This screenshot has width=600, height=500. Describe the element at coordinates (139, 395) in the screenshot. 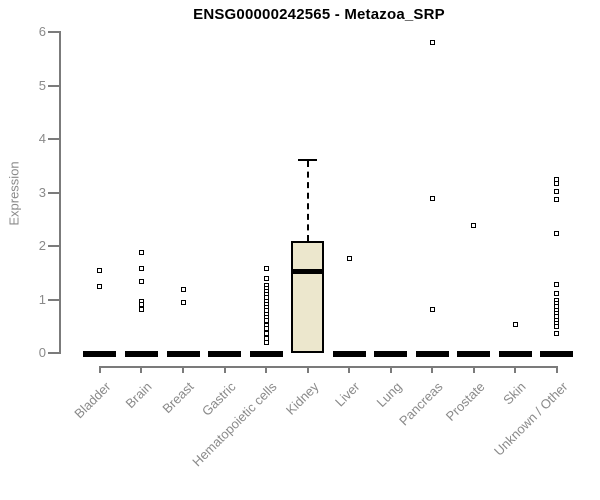

I see `x-axis-tick-label: Brain` at that location.